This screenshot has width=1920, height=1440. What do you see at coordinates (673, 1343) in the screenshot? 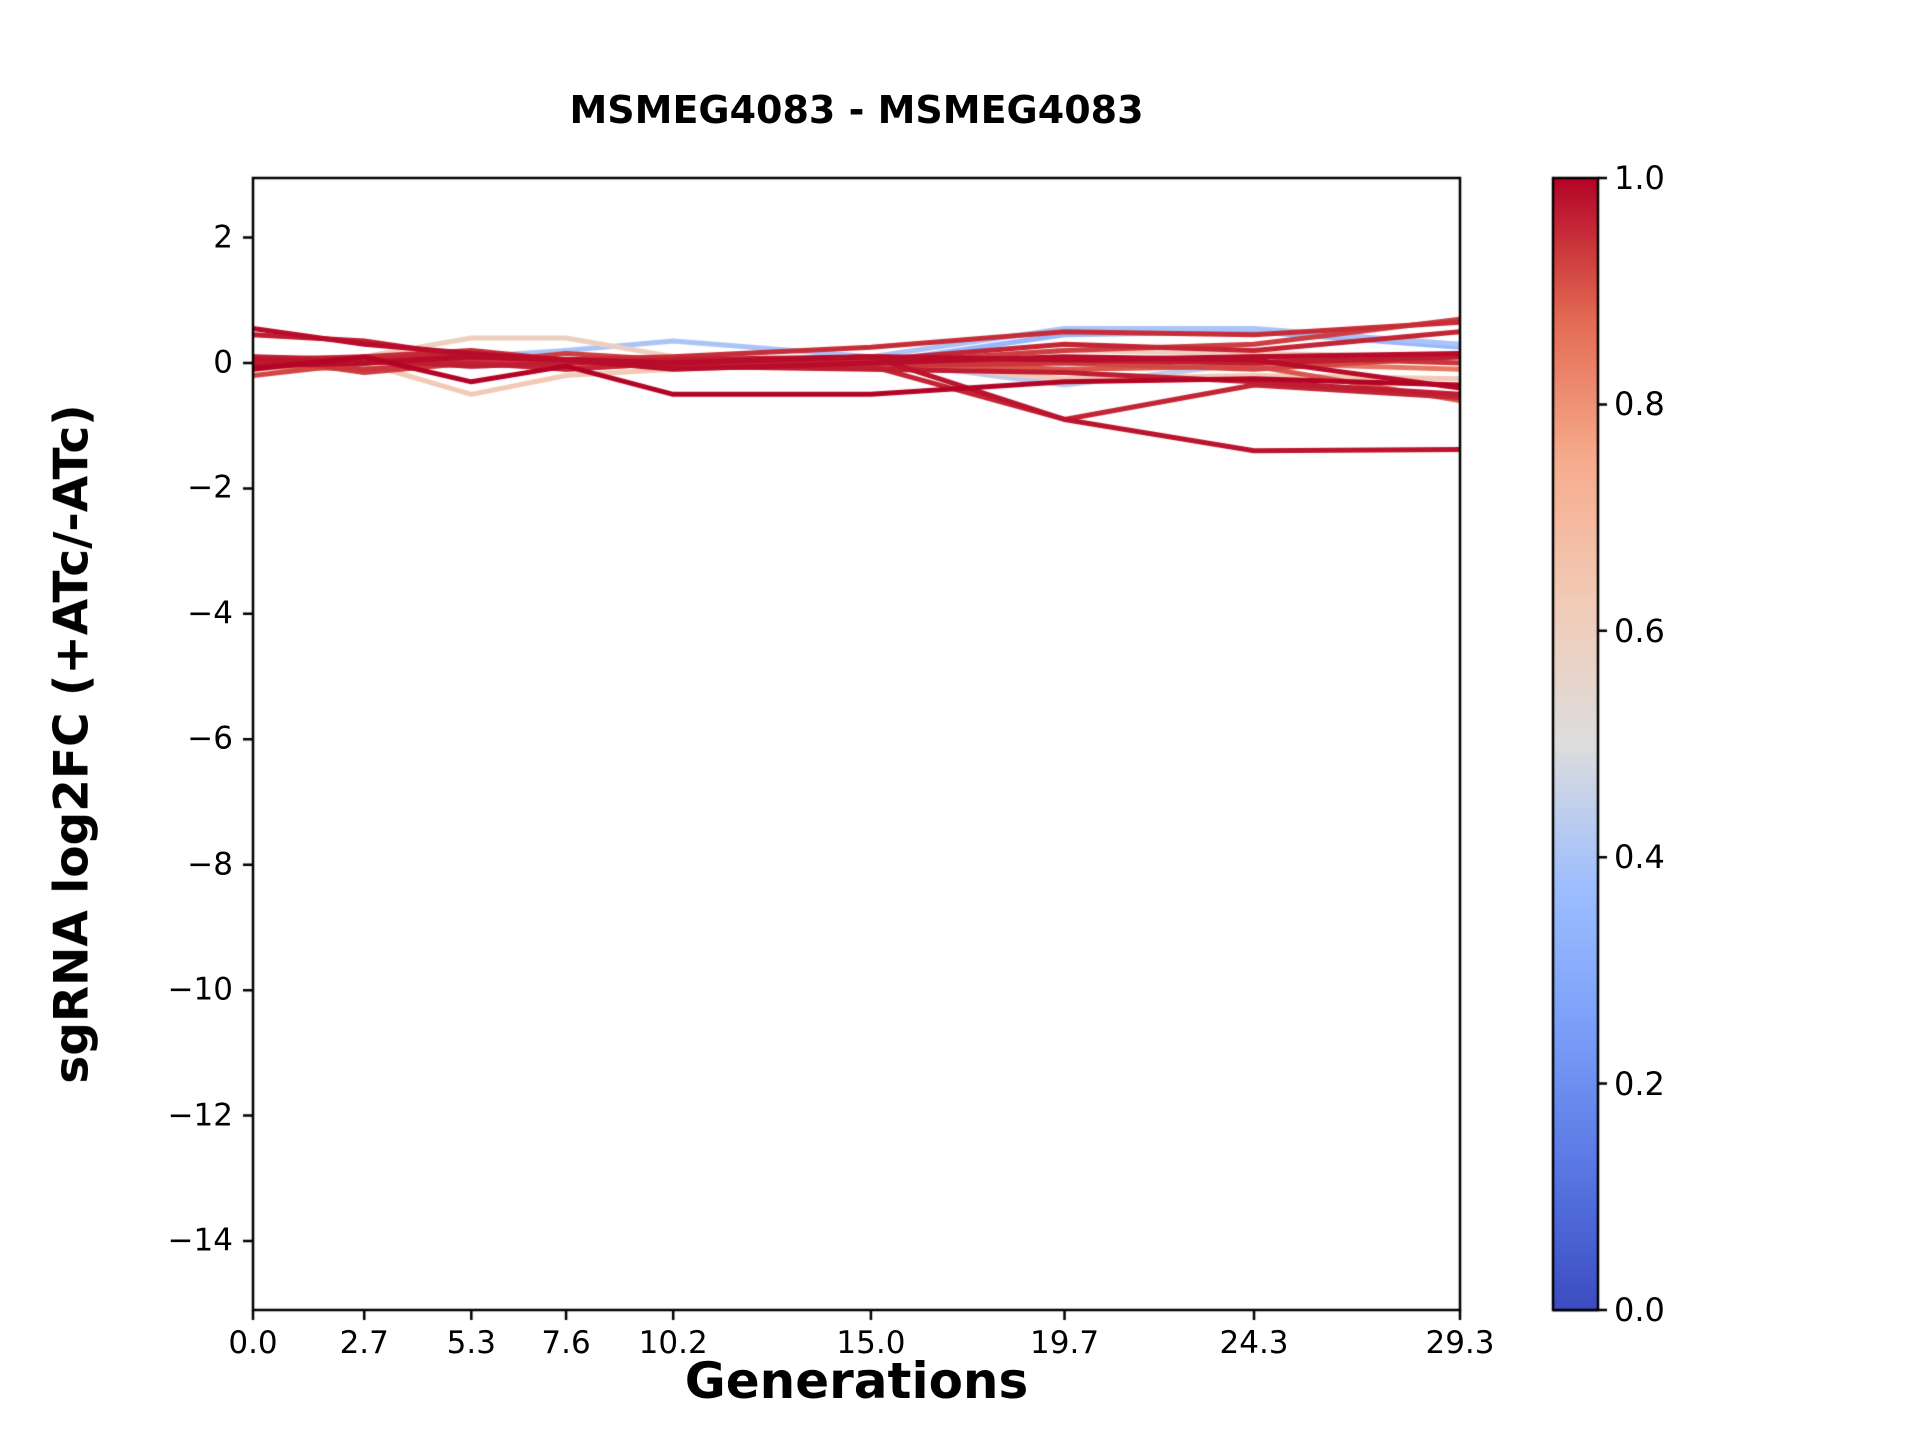
I see `x-tick-label: 10.2` at bounding box center [673, 1343].